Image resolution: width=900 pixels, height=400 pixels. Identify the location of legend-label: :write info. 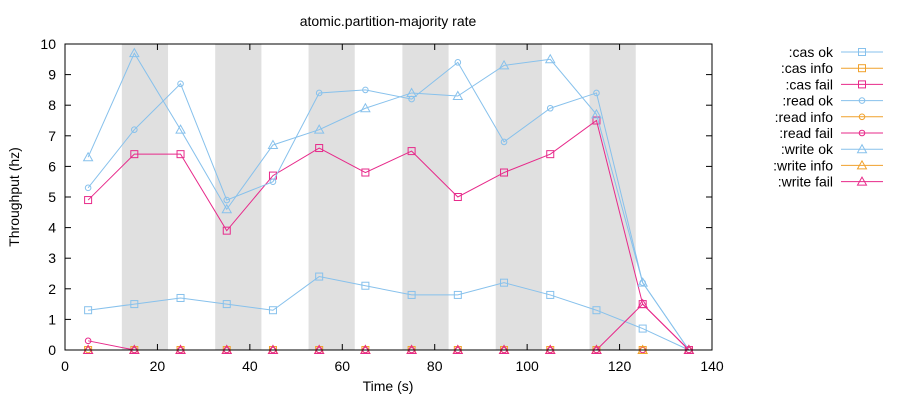
(803, 165).